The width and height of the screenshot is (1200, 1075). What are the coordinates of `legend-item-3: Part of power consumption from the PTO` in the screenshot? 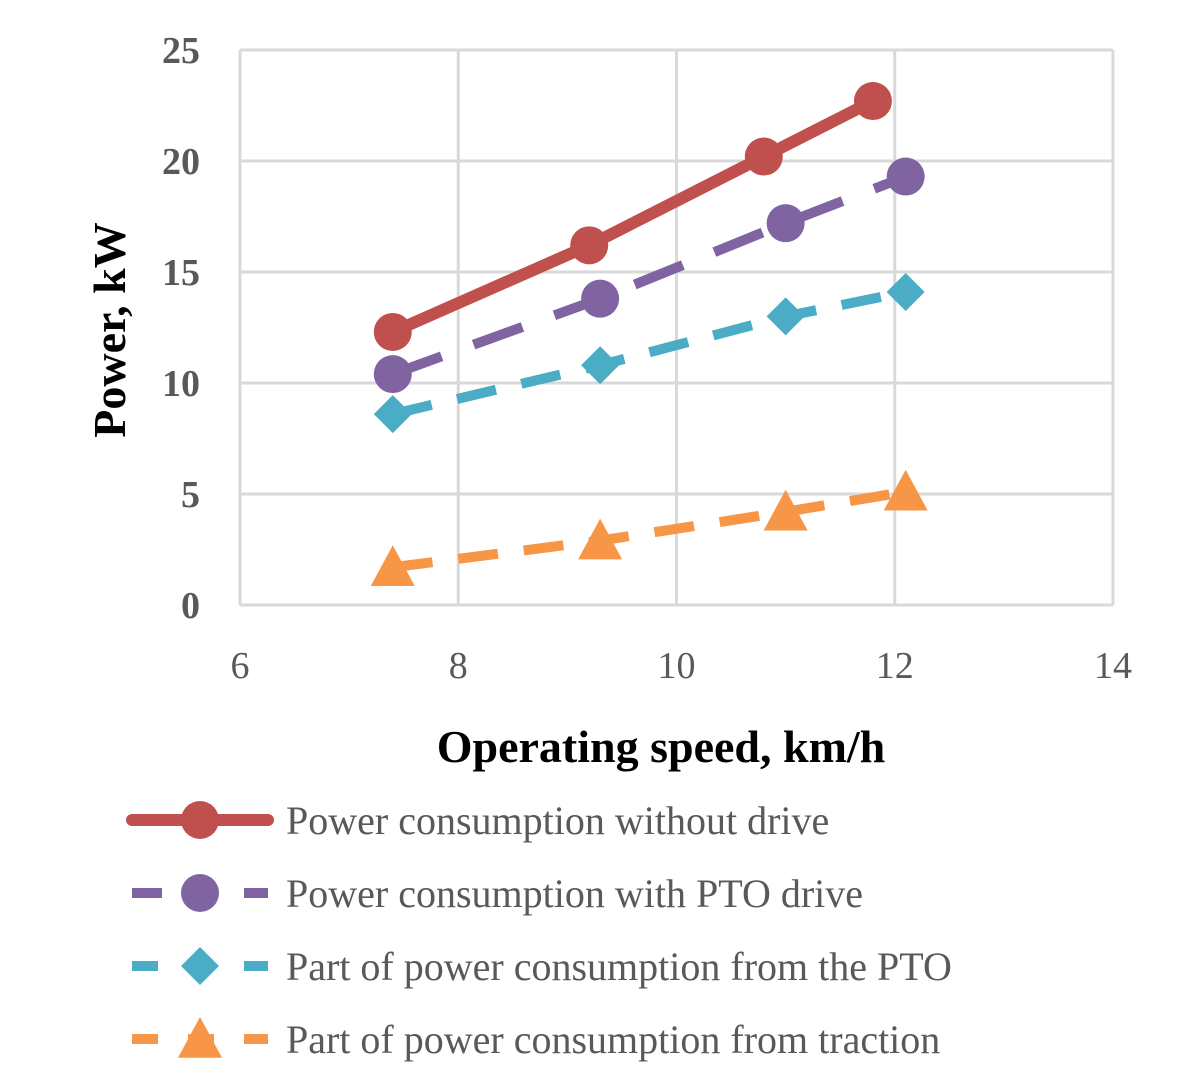 It's located at (542, 966).